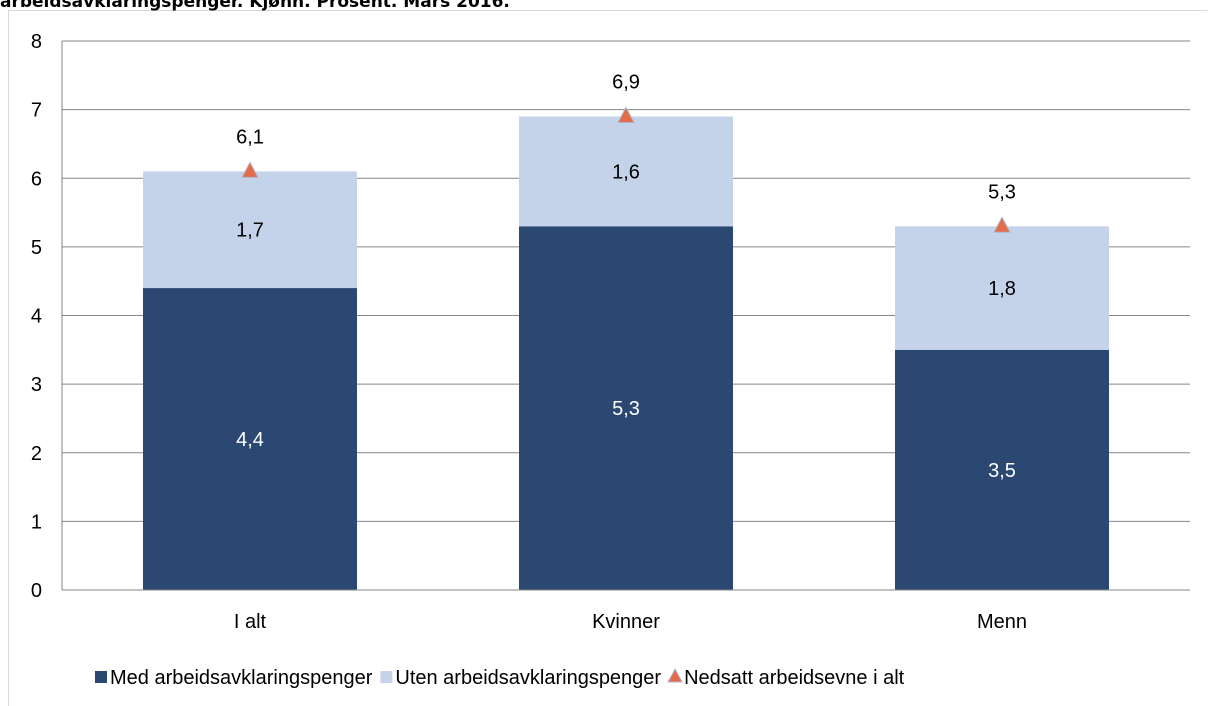  Describe the element at coordinates (36, 111) in the screenshot. I see `y-tick-label: 7` at that location.